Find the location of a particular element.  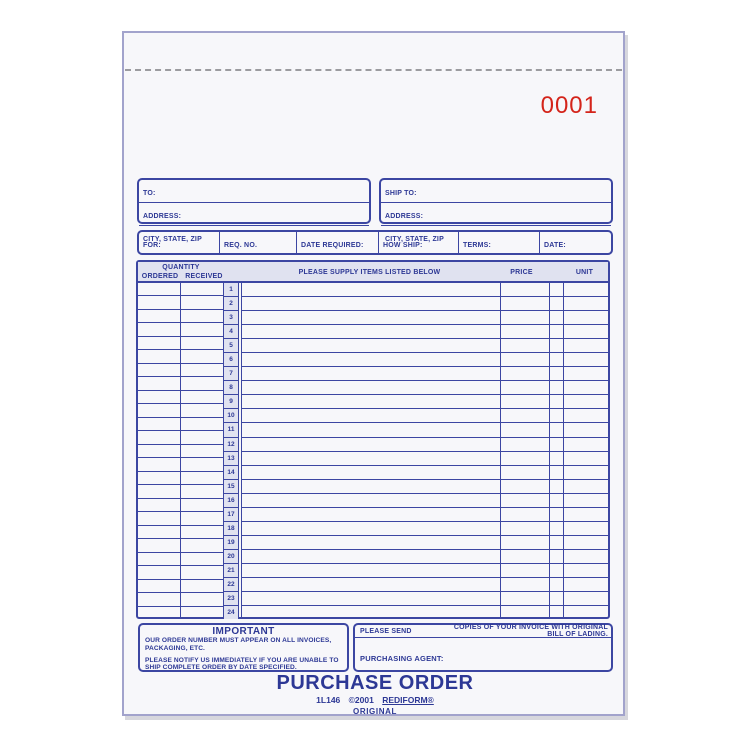

price-header: PRICE is located at coordinates (521, 272).